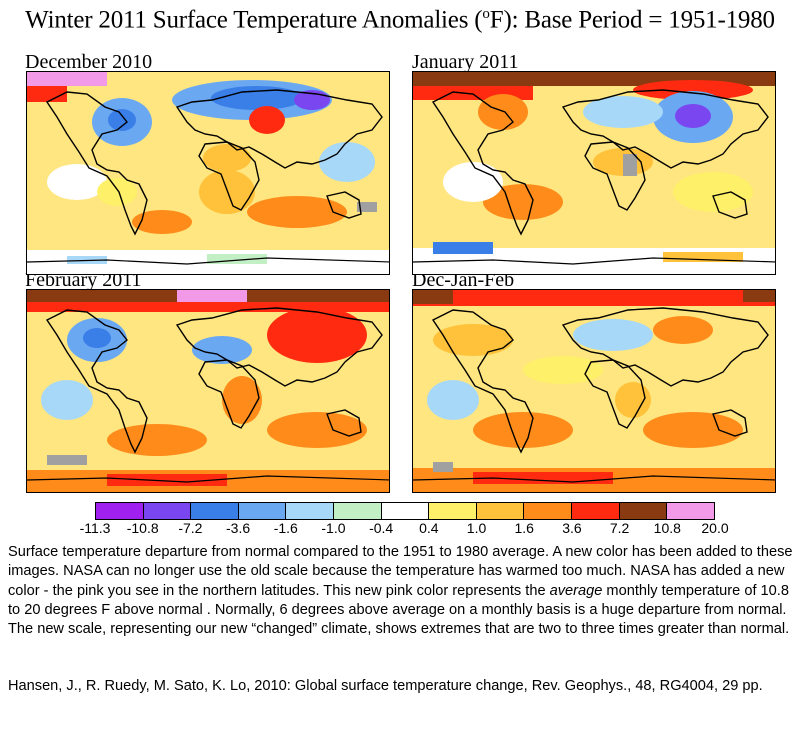  I want to click on panel-label-dec-jan-feb: Dec-Jan-Feb, so click(463, 280).